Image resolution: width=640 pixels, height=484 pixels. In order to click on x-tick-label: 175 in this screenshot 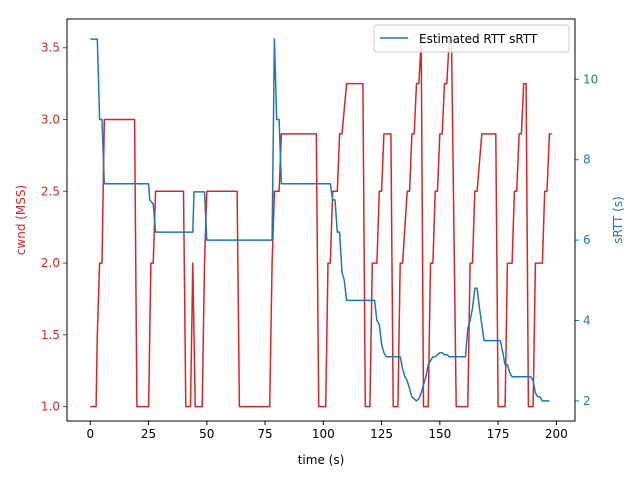, I will do `click(498, 434)`.